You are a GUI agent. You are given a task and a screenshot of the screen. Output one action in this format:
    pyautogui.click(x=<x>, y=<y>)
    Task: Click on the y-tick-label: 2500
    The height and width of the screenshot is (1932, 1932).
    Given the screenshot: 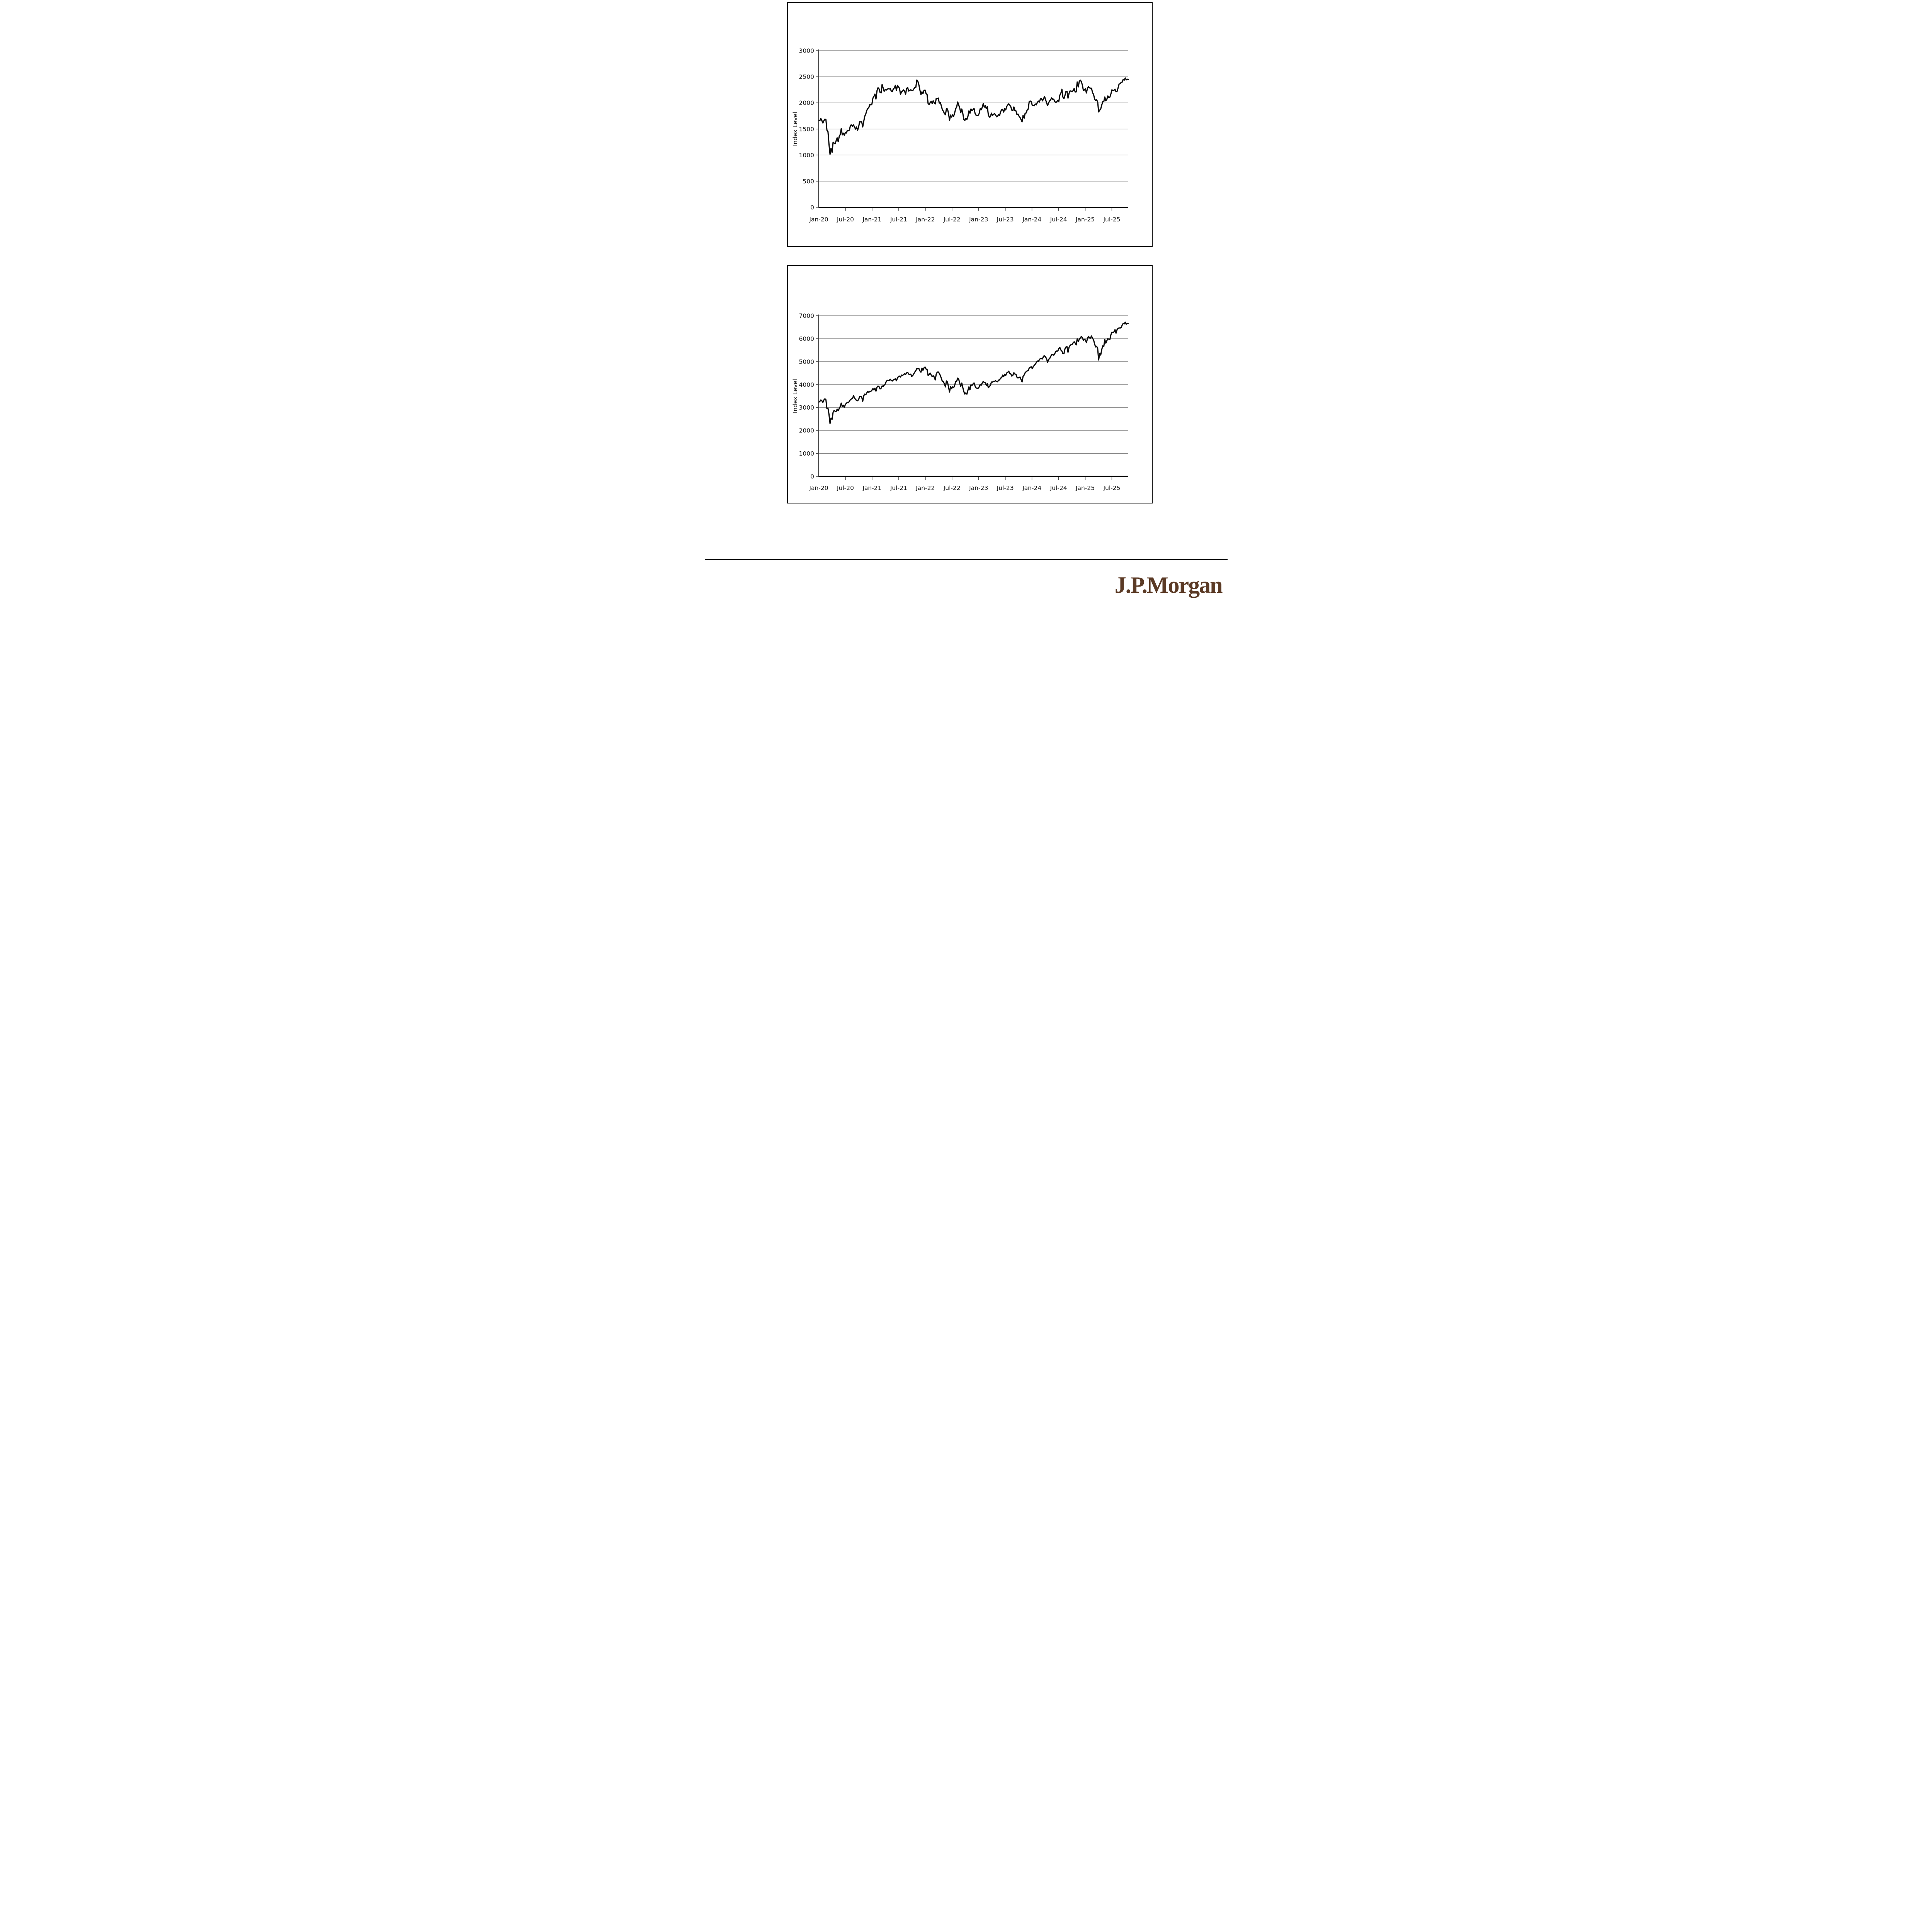 What is the action you would take?
    pyautogui.click(x=807, y=77)
    